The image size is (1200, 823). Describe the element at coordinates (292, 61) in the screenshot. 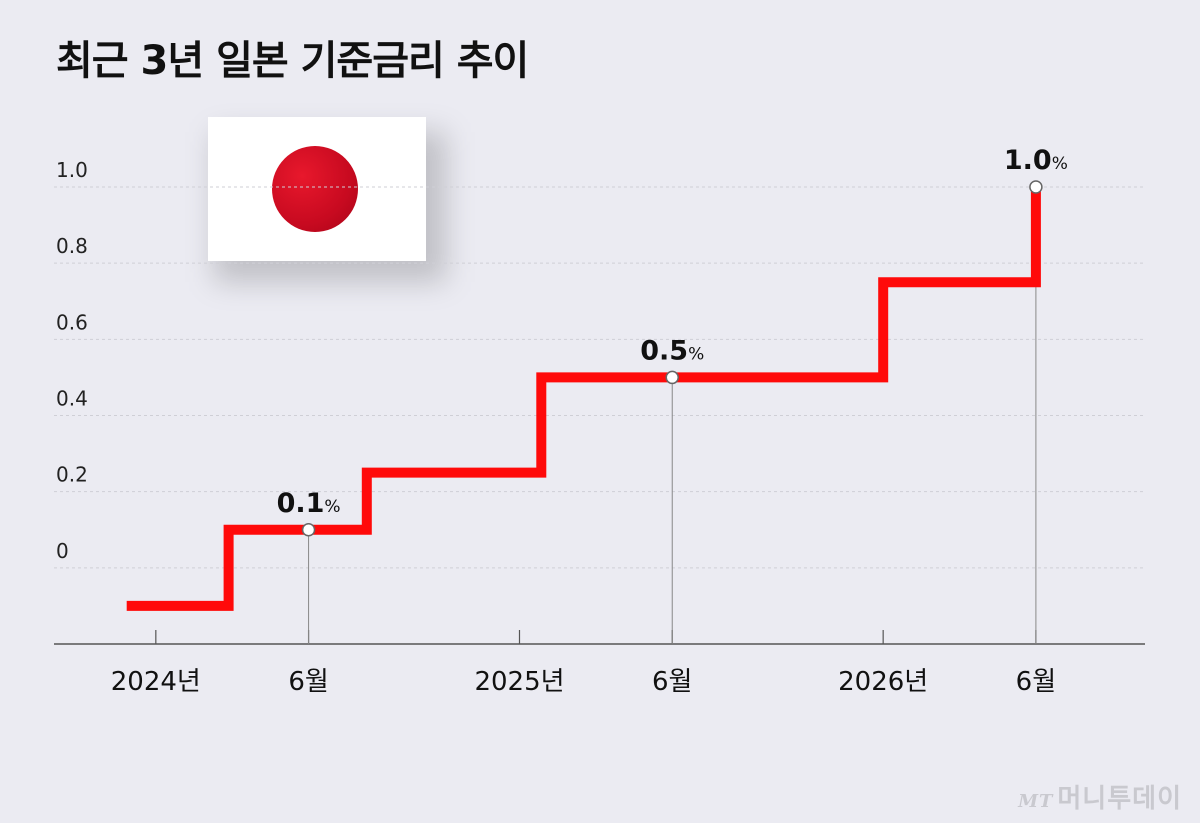

I see `page-title: 최근 3년 일본 기준금리 추이` at that location.